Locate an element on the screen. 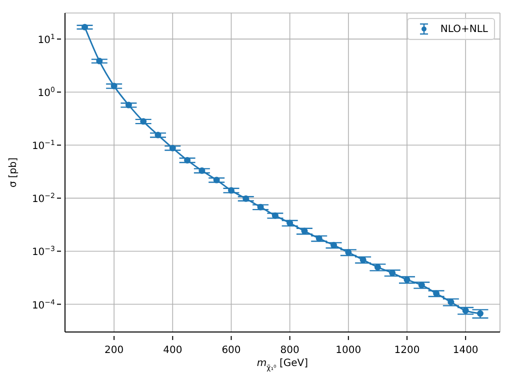 This screenshot has width=512, height=384. x-tick-label: 1400 is located at coordinates (465, 350).